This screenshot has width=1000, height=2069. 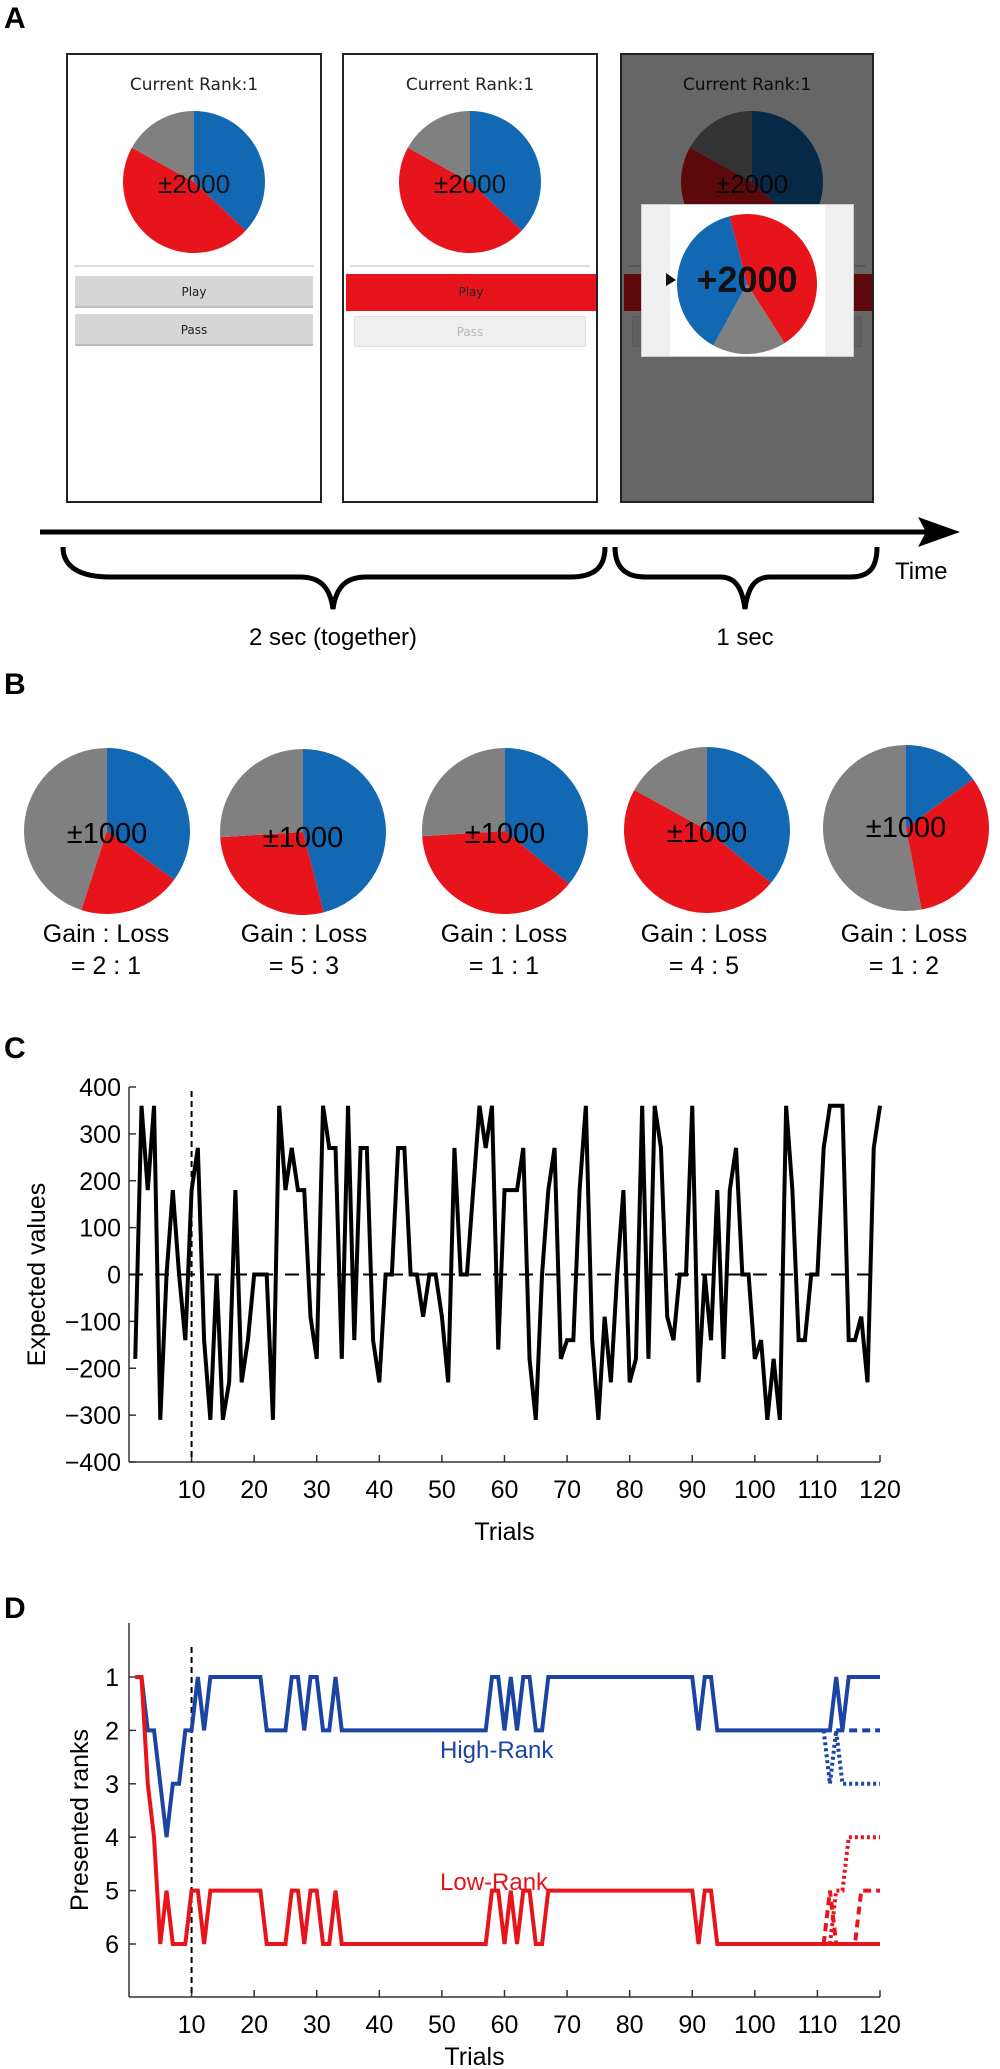 What do you see at coordinates (106, 966) in the screenshot?
I see `ratio-value: = 2 : 1` at bounding box center [106, 966].